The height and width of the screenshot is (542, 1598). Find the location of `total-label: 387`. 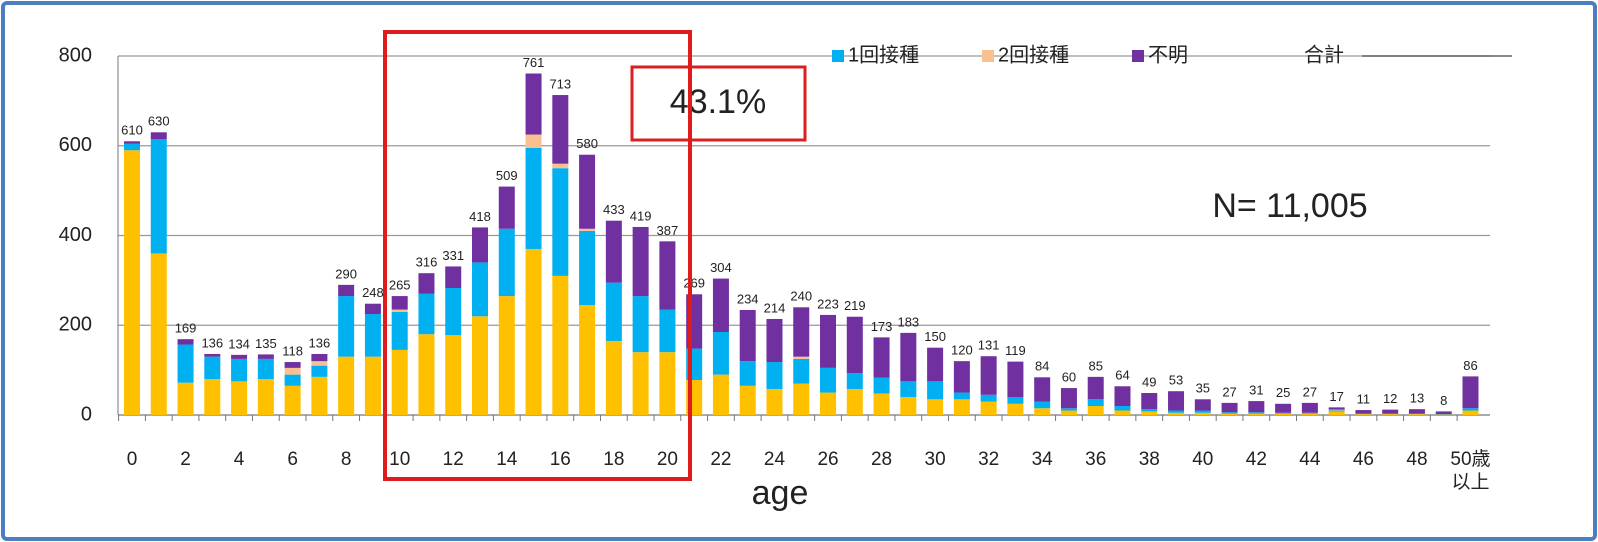

total-label: 387 is located at coordinates (668, 230).